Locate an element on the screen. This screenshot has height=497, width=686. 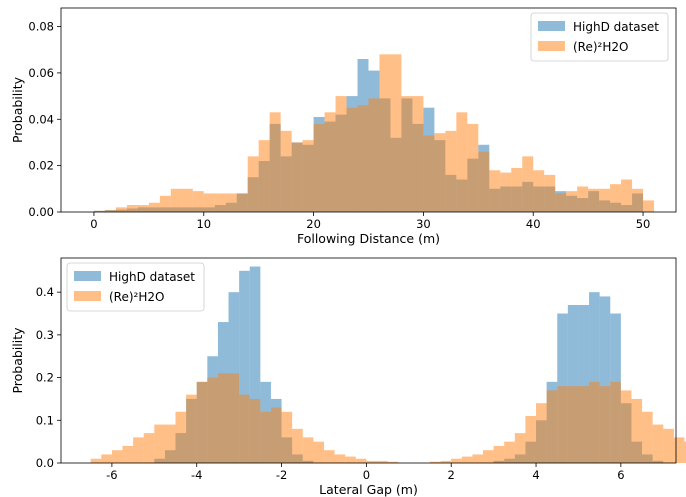
y-tick-label: 0.4 is located at coordinates (45, 292).